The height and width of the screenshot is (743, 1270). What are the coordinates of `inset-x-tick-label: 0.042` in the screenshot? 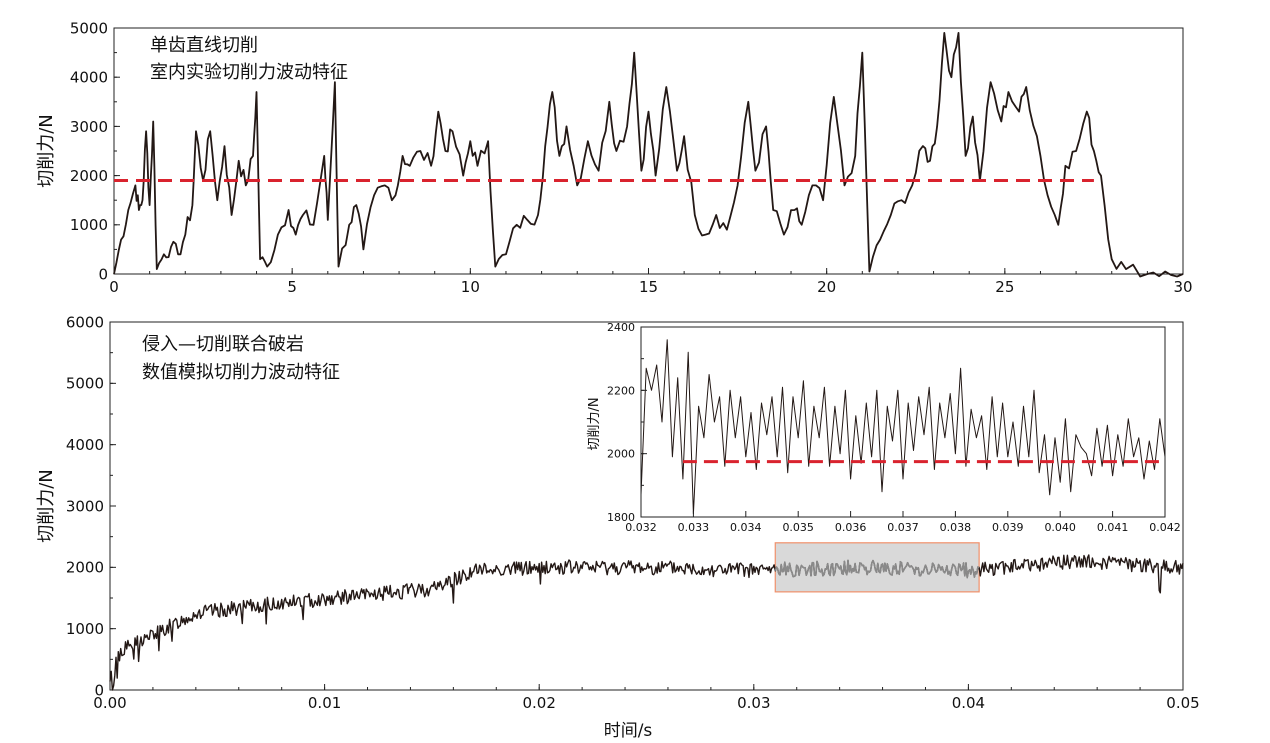 It's located at (1165, 527).